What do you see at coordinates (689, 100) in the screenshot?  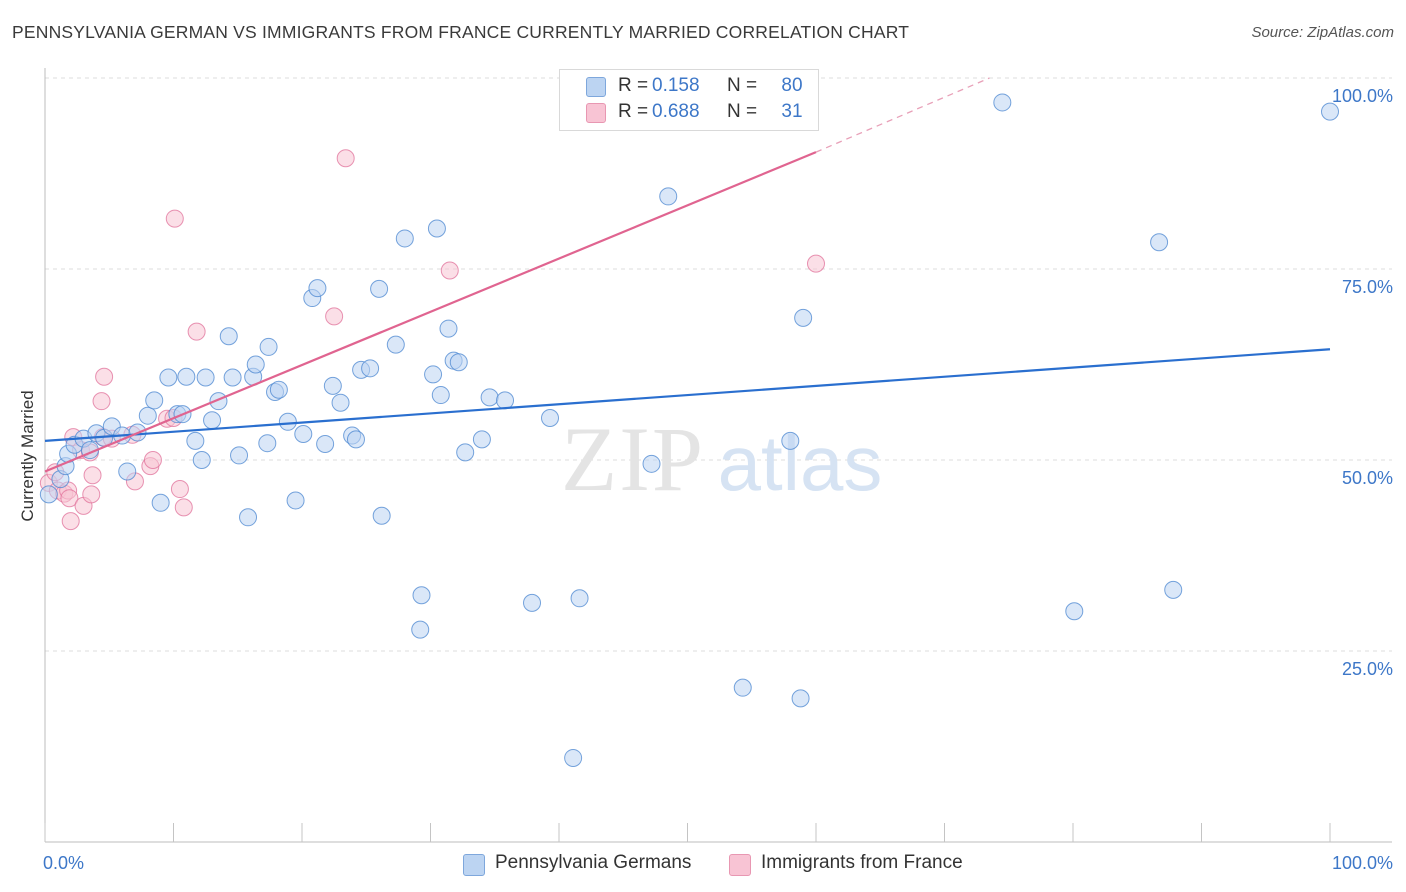 I see `stats-legend: R = 0.158 N = 80 R = 0.688 N = 31` at bounding box center [689, 100].